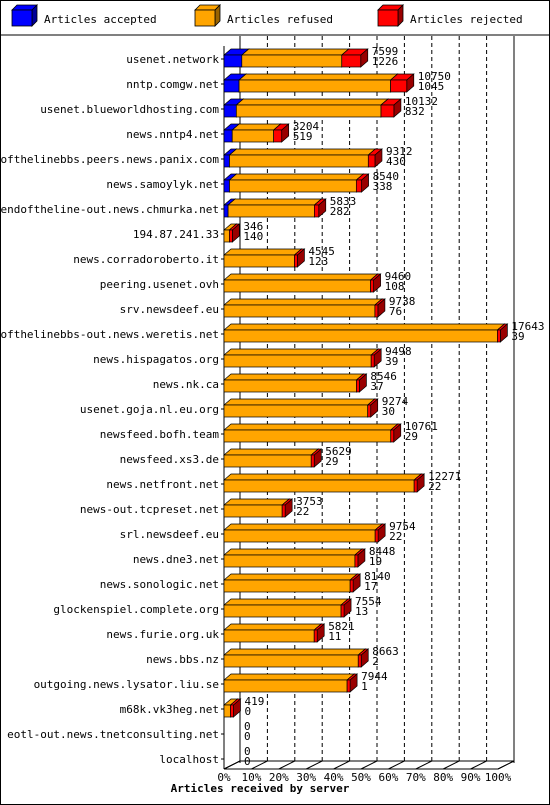 The height and width of the screenshot is (805, 550). I want to click on y-tick-label: newsfeed.xs3.de, so click(169, 459).